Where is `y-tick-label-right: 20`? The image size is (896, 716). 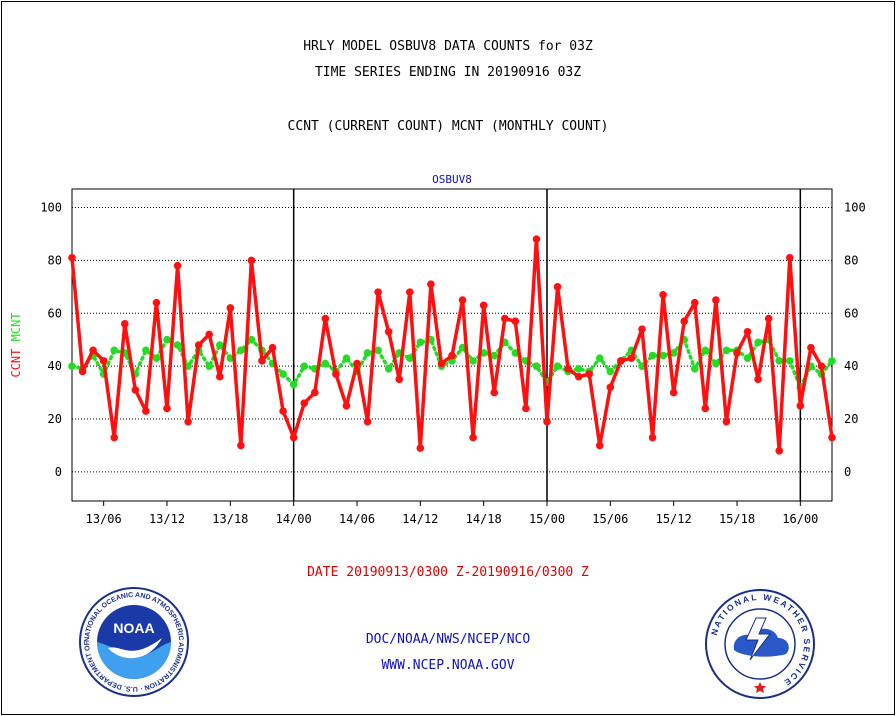 y-tick-label-right: 20 is located at coordinates (851, 419).